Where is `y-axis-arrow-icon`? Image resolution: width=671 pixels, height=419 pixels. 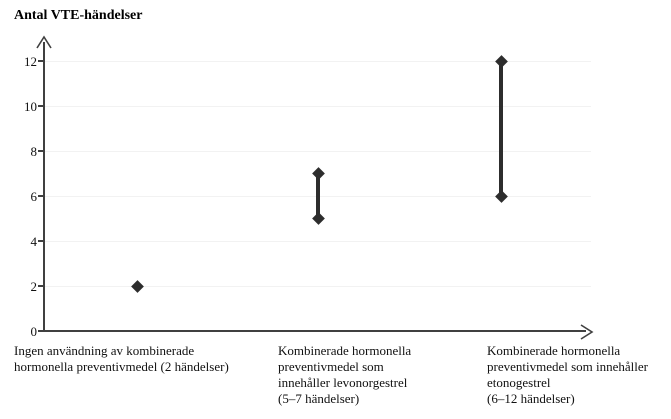
y-axis-arrow-icon is located at coordinates (44, 42).